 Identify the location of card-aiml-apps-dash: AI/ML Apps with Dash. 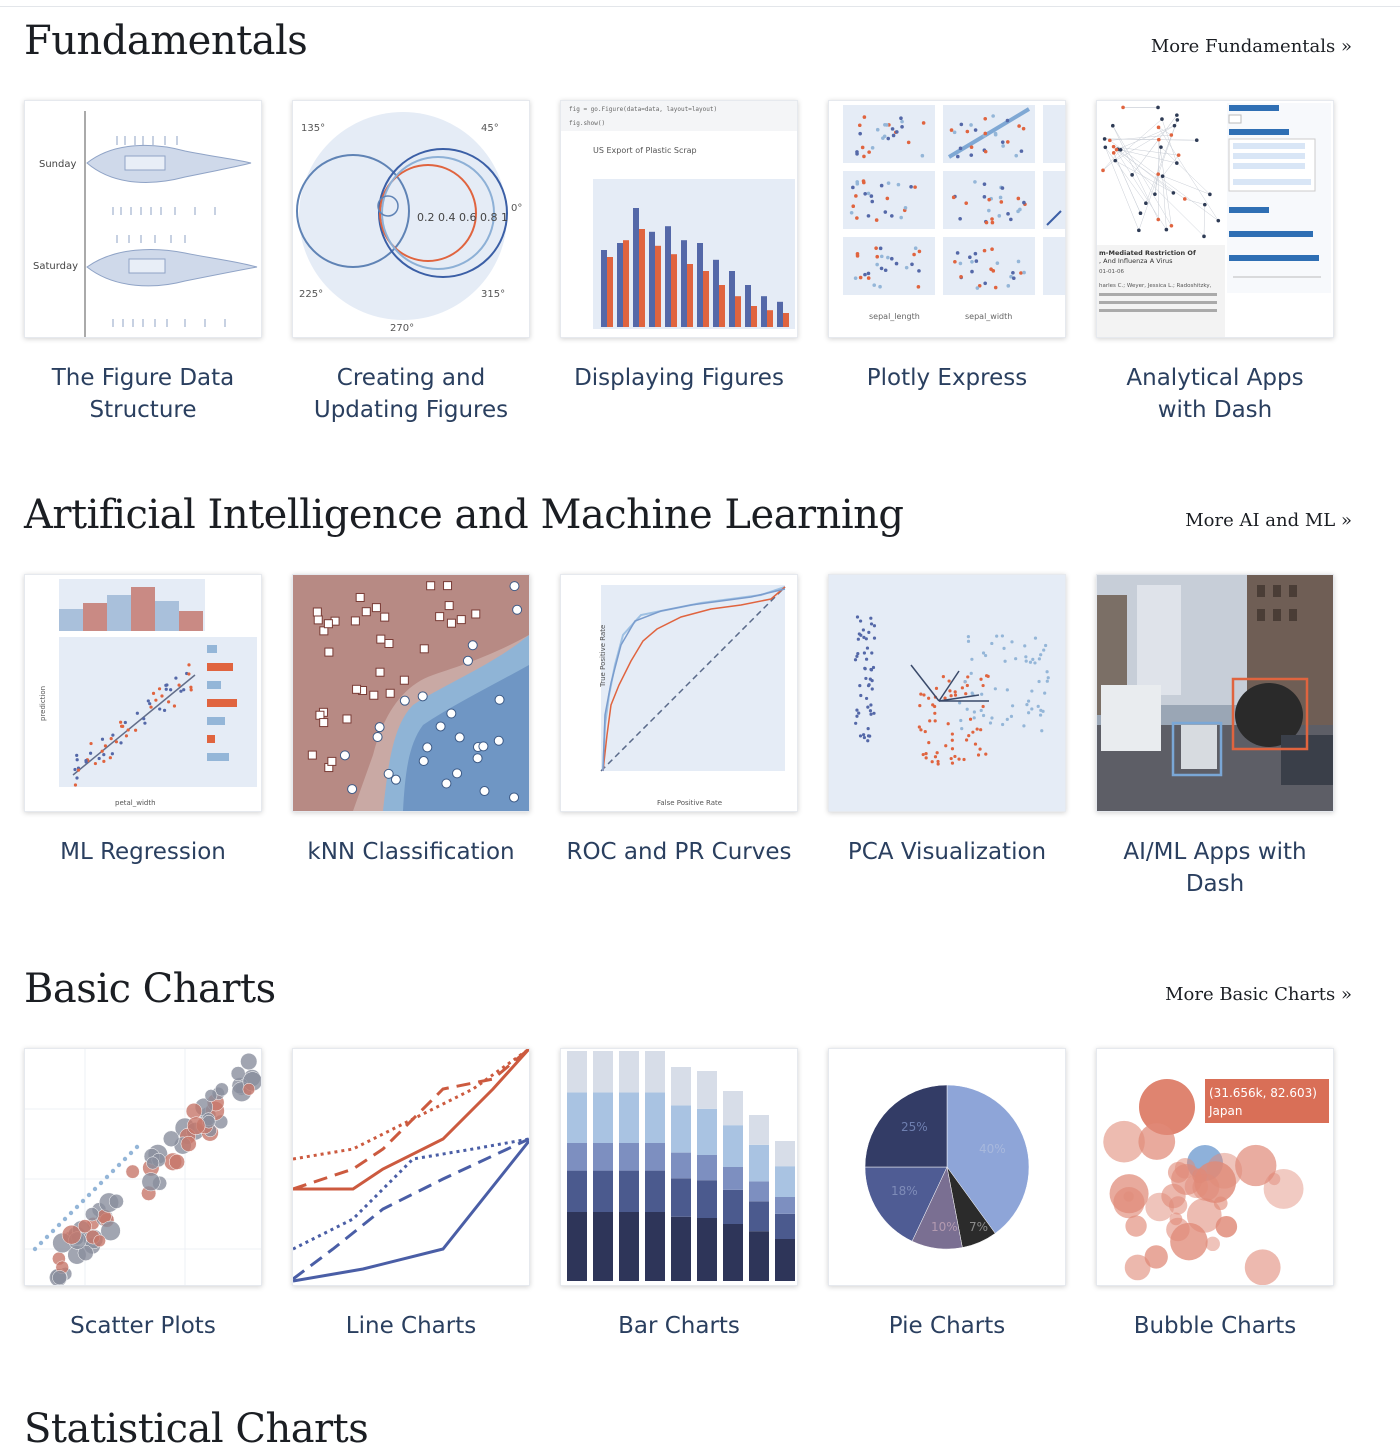
(1215, 737).